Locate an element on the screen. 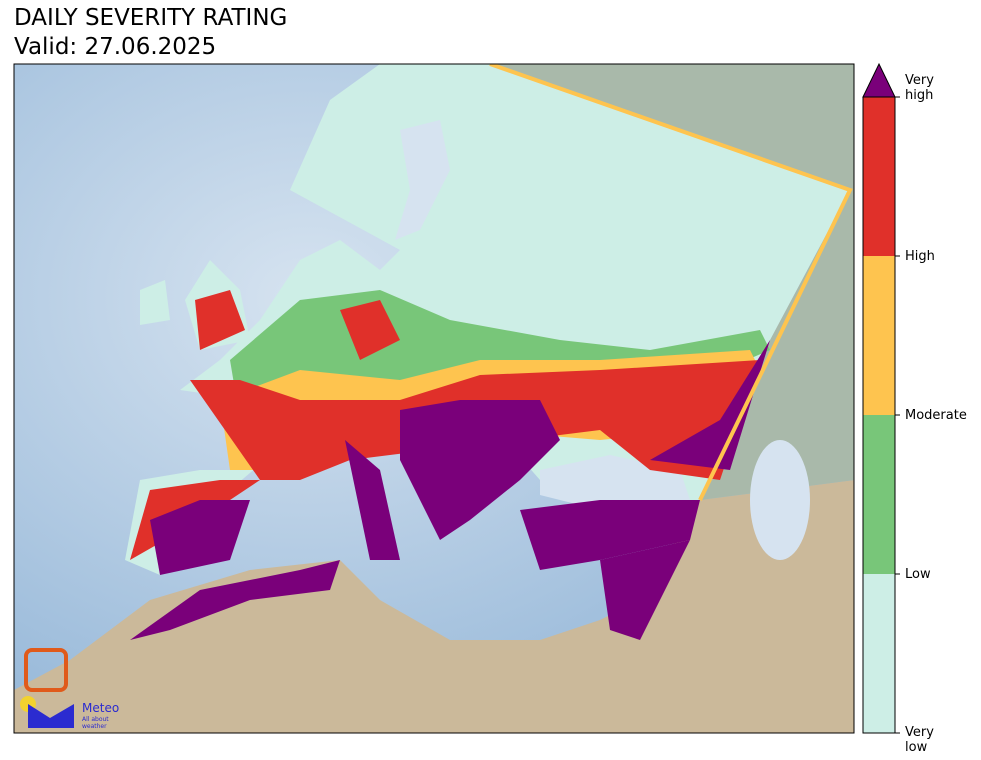  caspian-sea is located at coordinates (780, 500).